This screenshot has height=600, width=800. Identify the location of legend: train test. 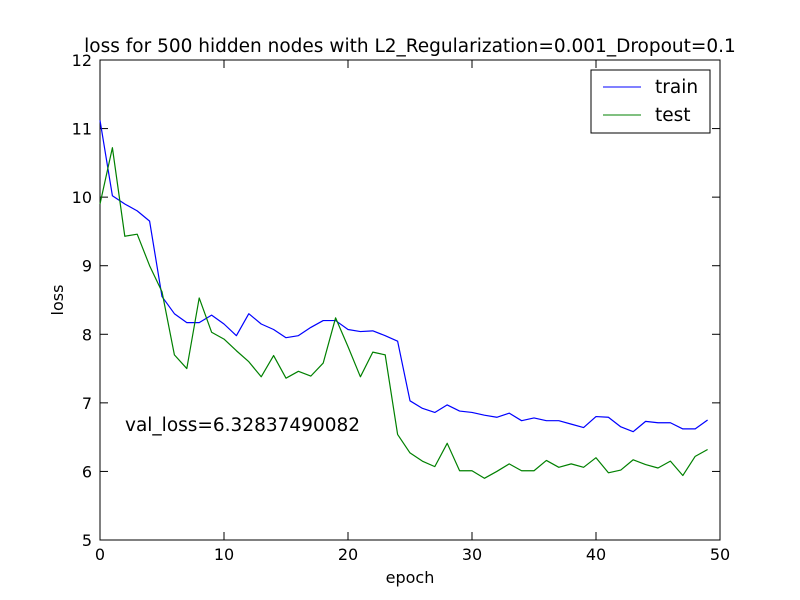
(650, 101).